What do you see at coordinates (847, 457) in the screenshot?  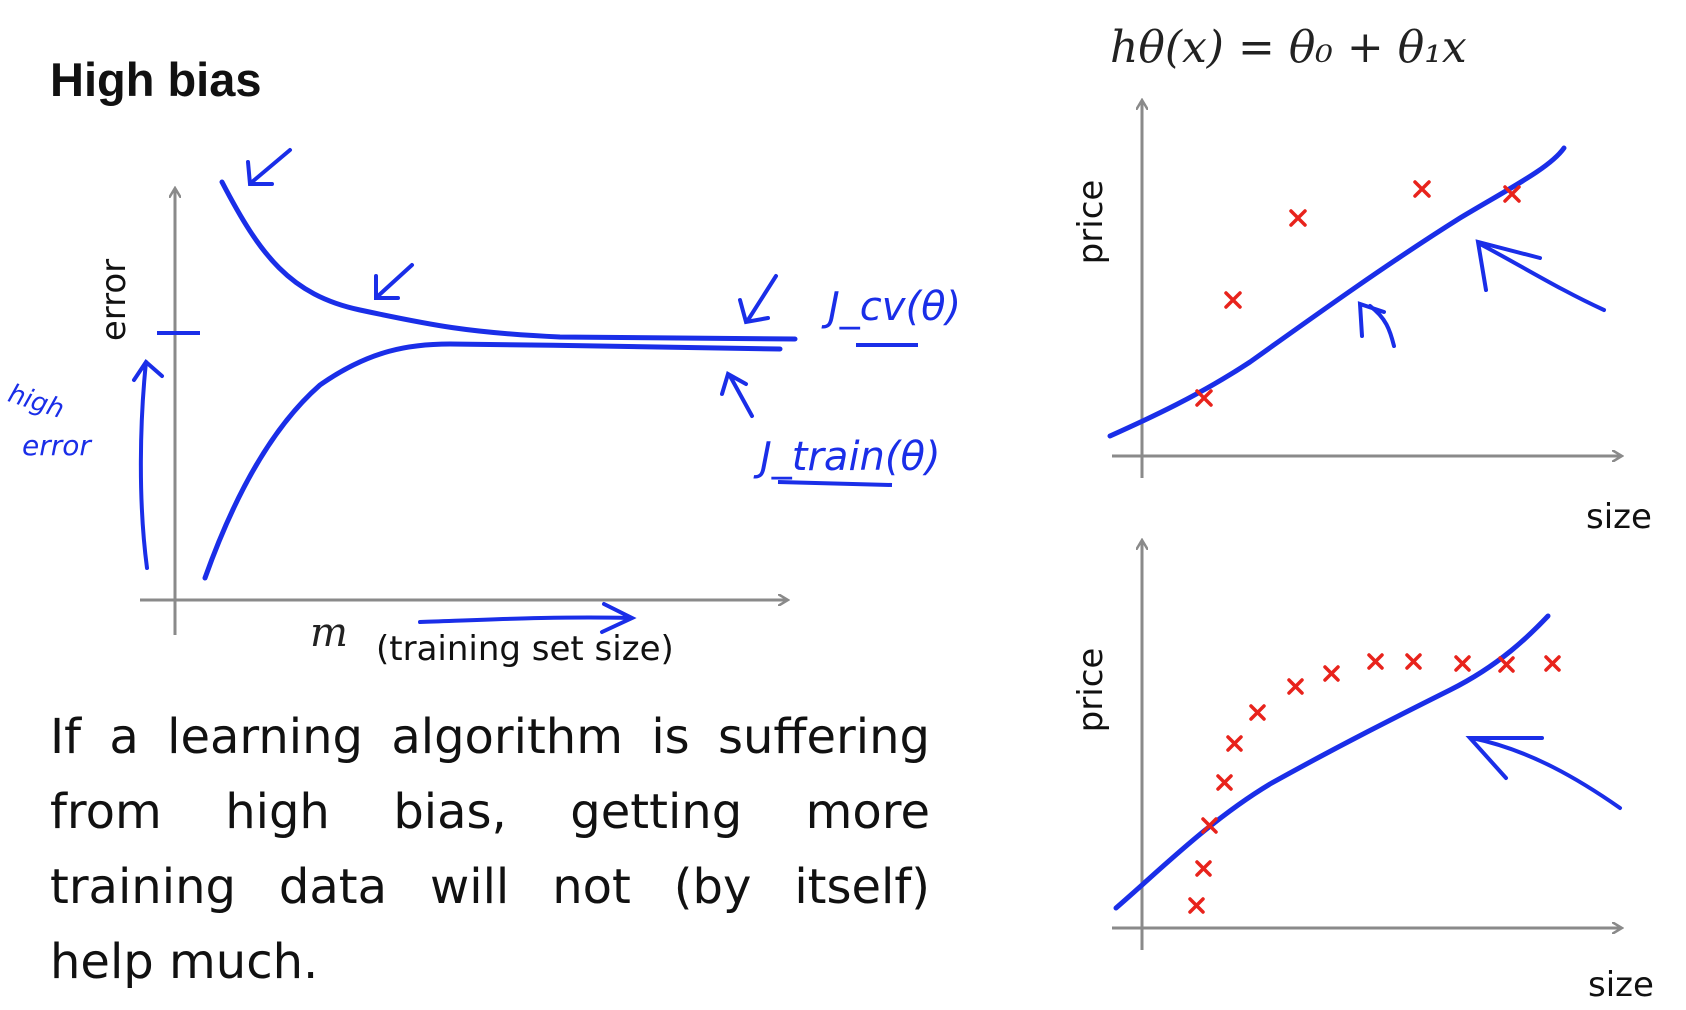 I see `jtrain-label: J_train(θ)` at bounding box center [847, 457].